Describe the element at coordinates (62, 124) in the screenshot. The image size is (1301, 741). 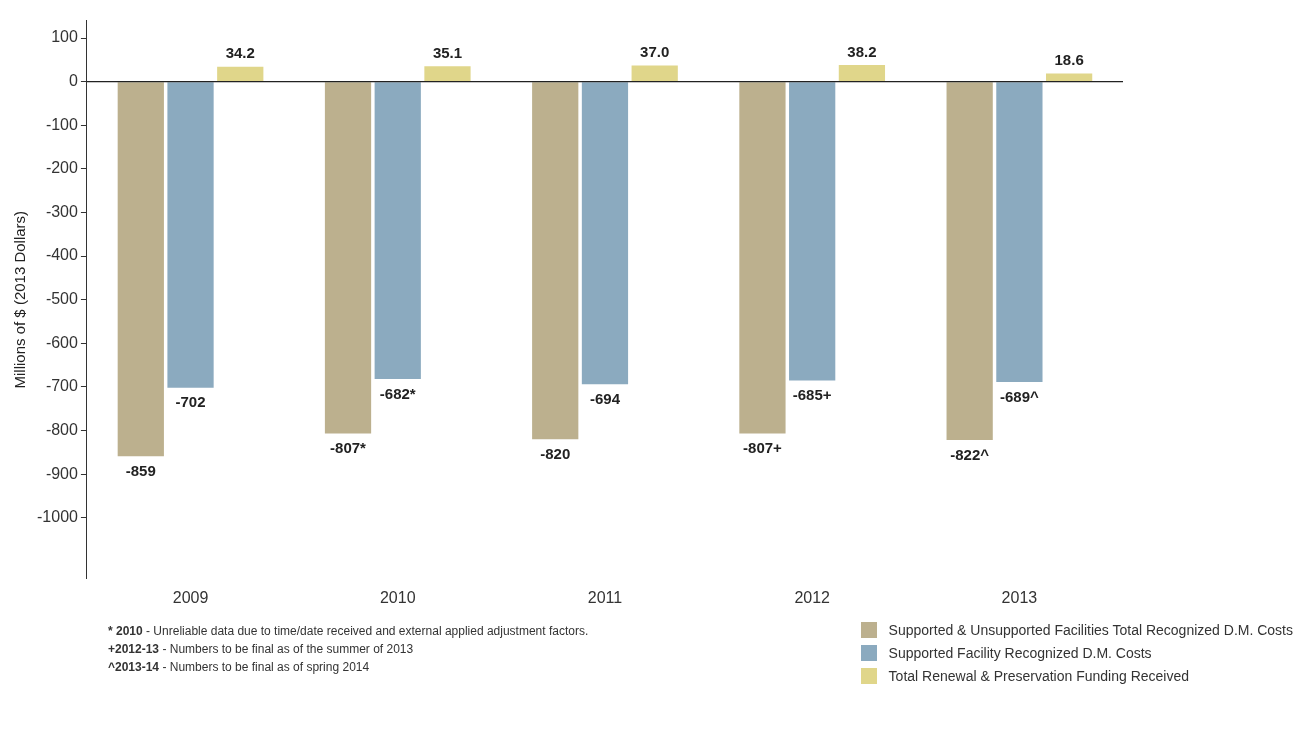
I see `y-tick-label: -100` at that location.